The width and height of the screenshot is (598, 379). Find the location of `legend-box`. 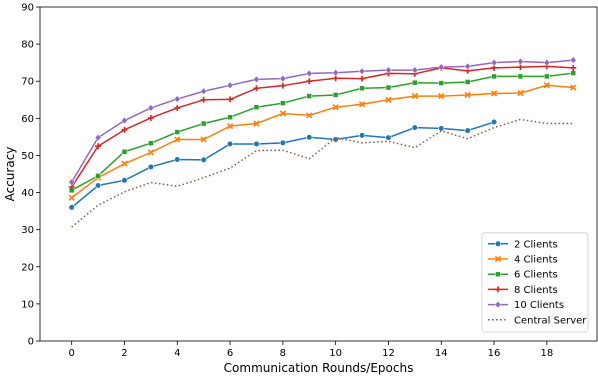

legend-box is located at coordinates (535, 282).